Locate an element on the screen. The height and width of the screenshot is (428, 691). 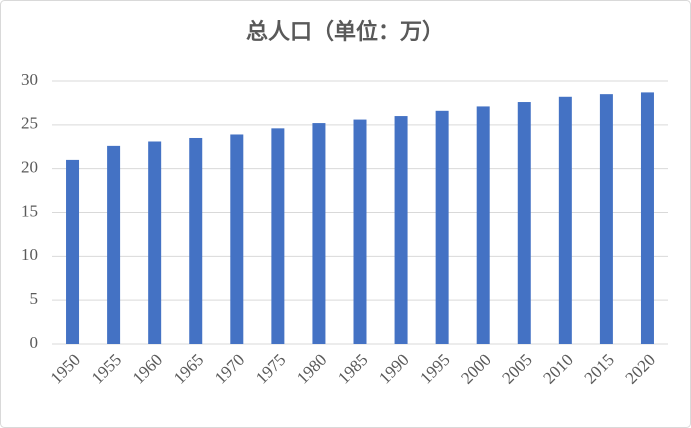
y-tick-label: 15 is located at coordinates (29, 210).